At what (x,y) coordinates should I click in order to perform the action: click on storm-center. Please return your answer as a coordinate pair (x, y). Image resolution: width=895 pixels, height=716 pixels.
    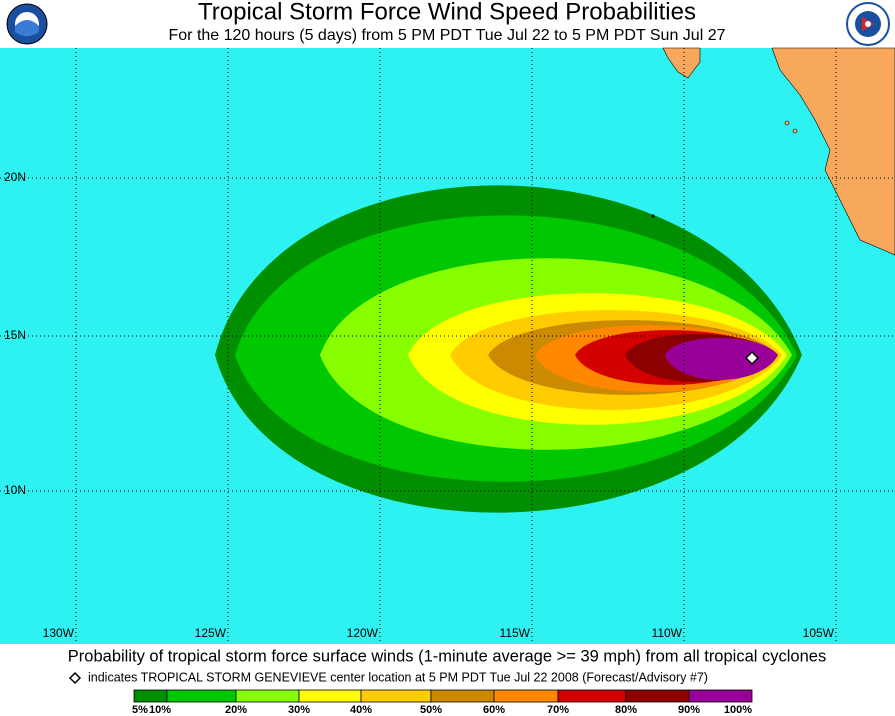
    Looking at the image, I should click on (752, 358).